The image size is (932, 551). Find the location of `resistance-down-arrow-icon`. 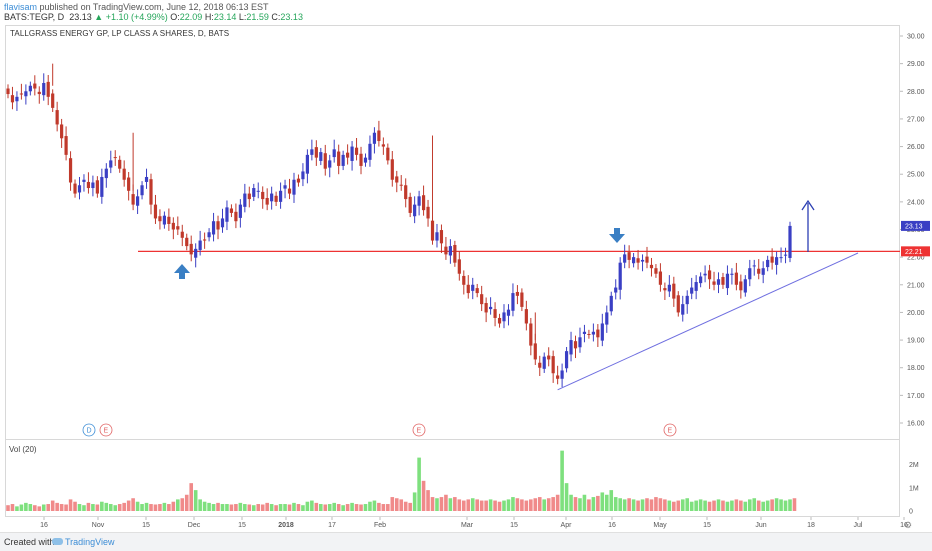

resistance-down-arrow-icon is located at coordinates (617, 235).